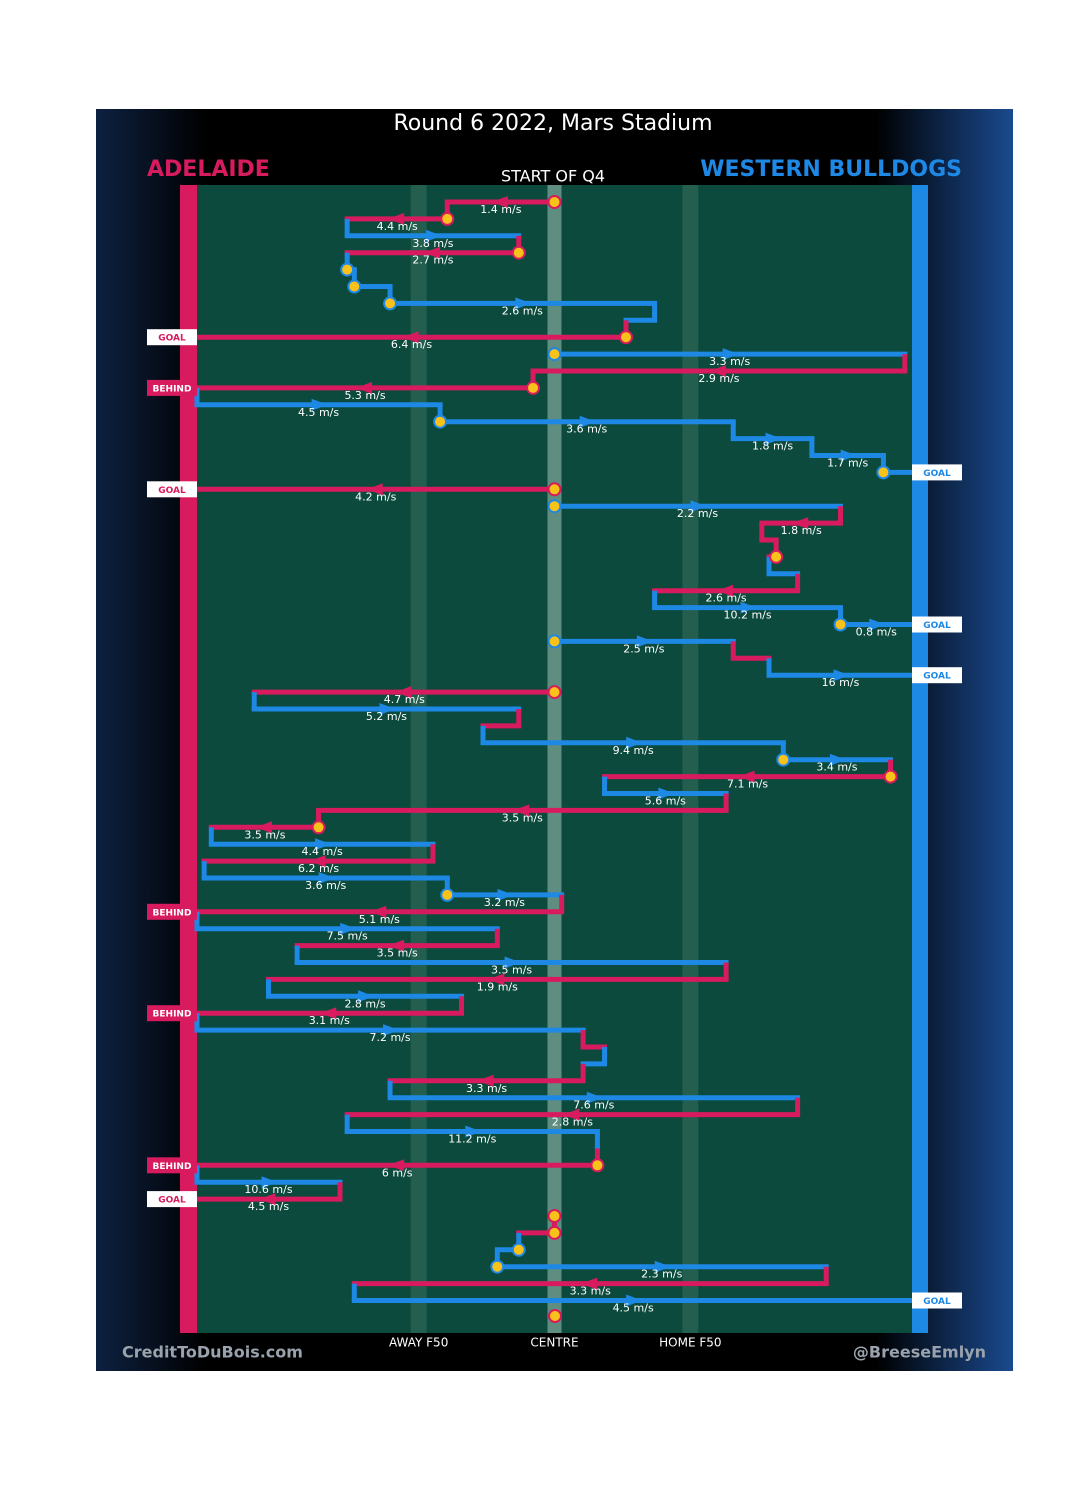  Describe the element at coordinates (836, 767) in the screenshot. I see `speed-label: 3.4 m/s` at that location.